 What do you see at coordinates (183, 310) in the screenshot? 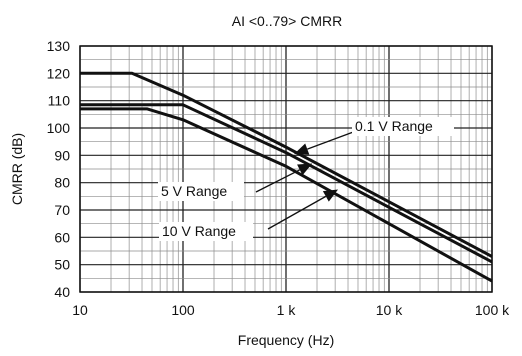
I see `x-tick-label: 100` at bounding box center [183, 310].